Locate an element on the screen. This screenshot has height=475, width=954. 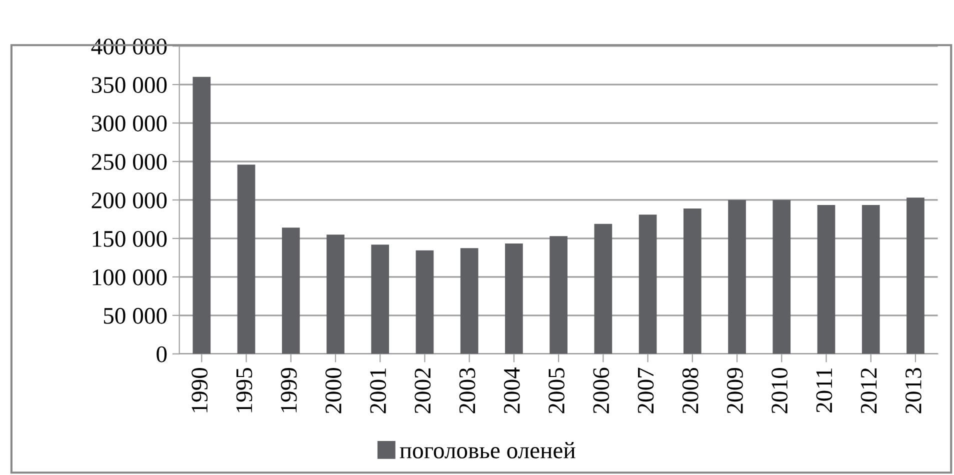
x-tick-label: 2001 is located at coordinates (378, 391).